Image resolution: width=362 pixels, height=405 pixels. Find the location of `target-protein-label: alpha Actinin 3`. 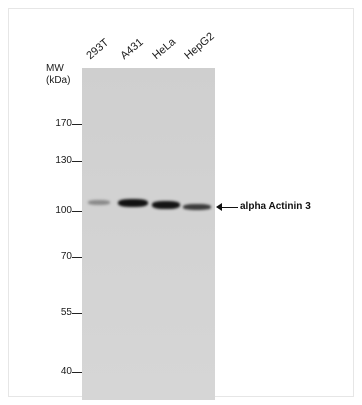

target-protein-label: alpha Actinin 3 is located at coordinates (275, 206).